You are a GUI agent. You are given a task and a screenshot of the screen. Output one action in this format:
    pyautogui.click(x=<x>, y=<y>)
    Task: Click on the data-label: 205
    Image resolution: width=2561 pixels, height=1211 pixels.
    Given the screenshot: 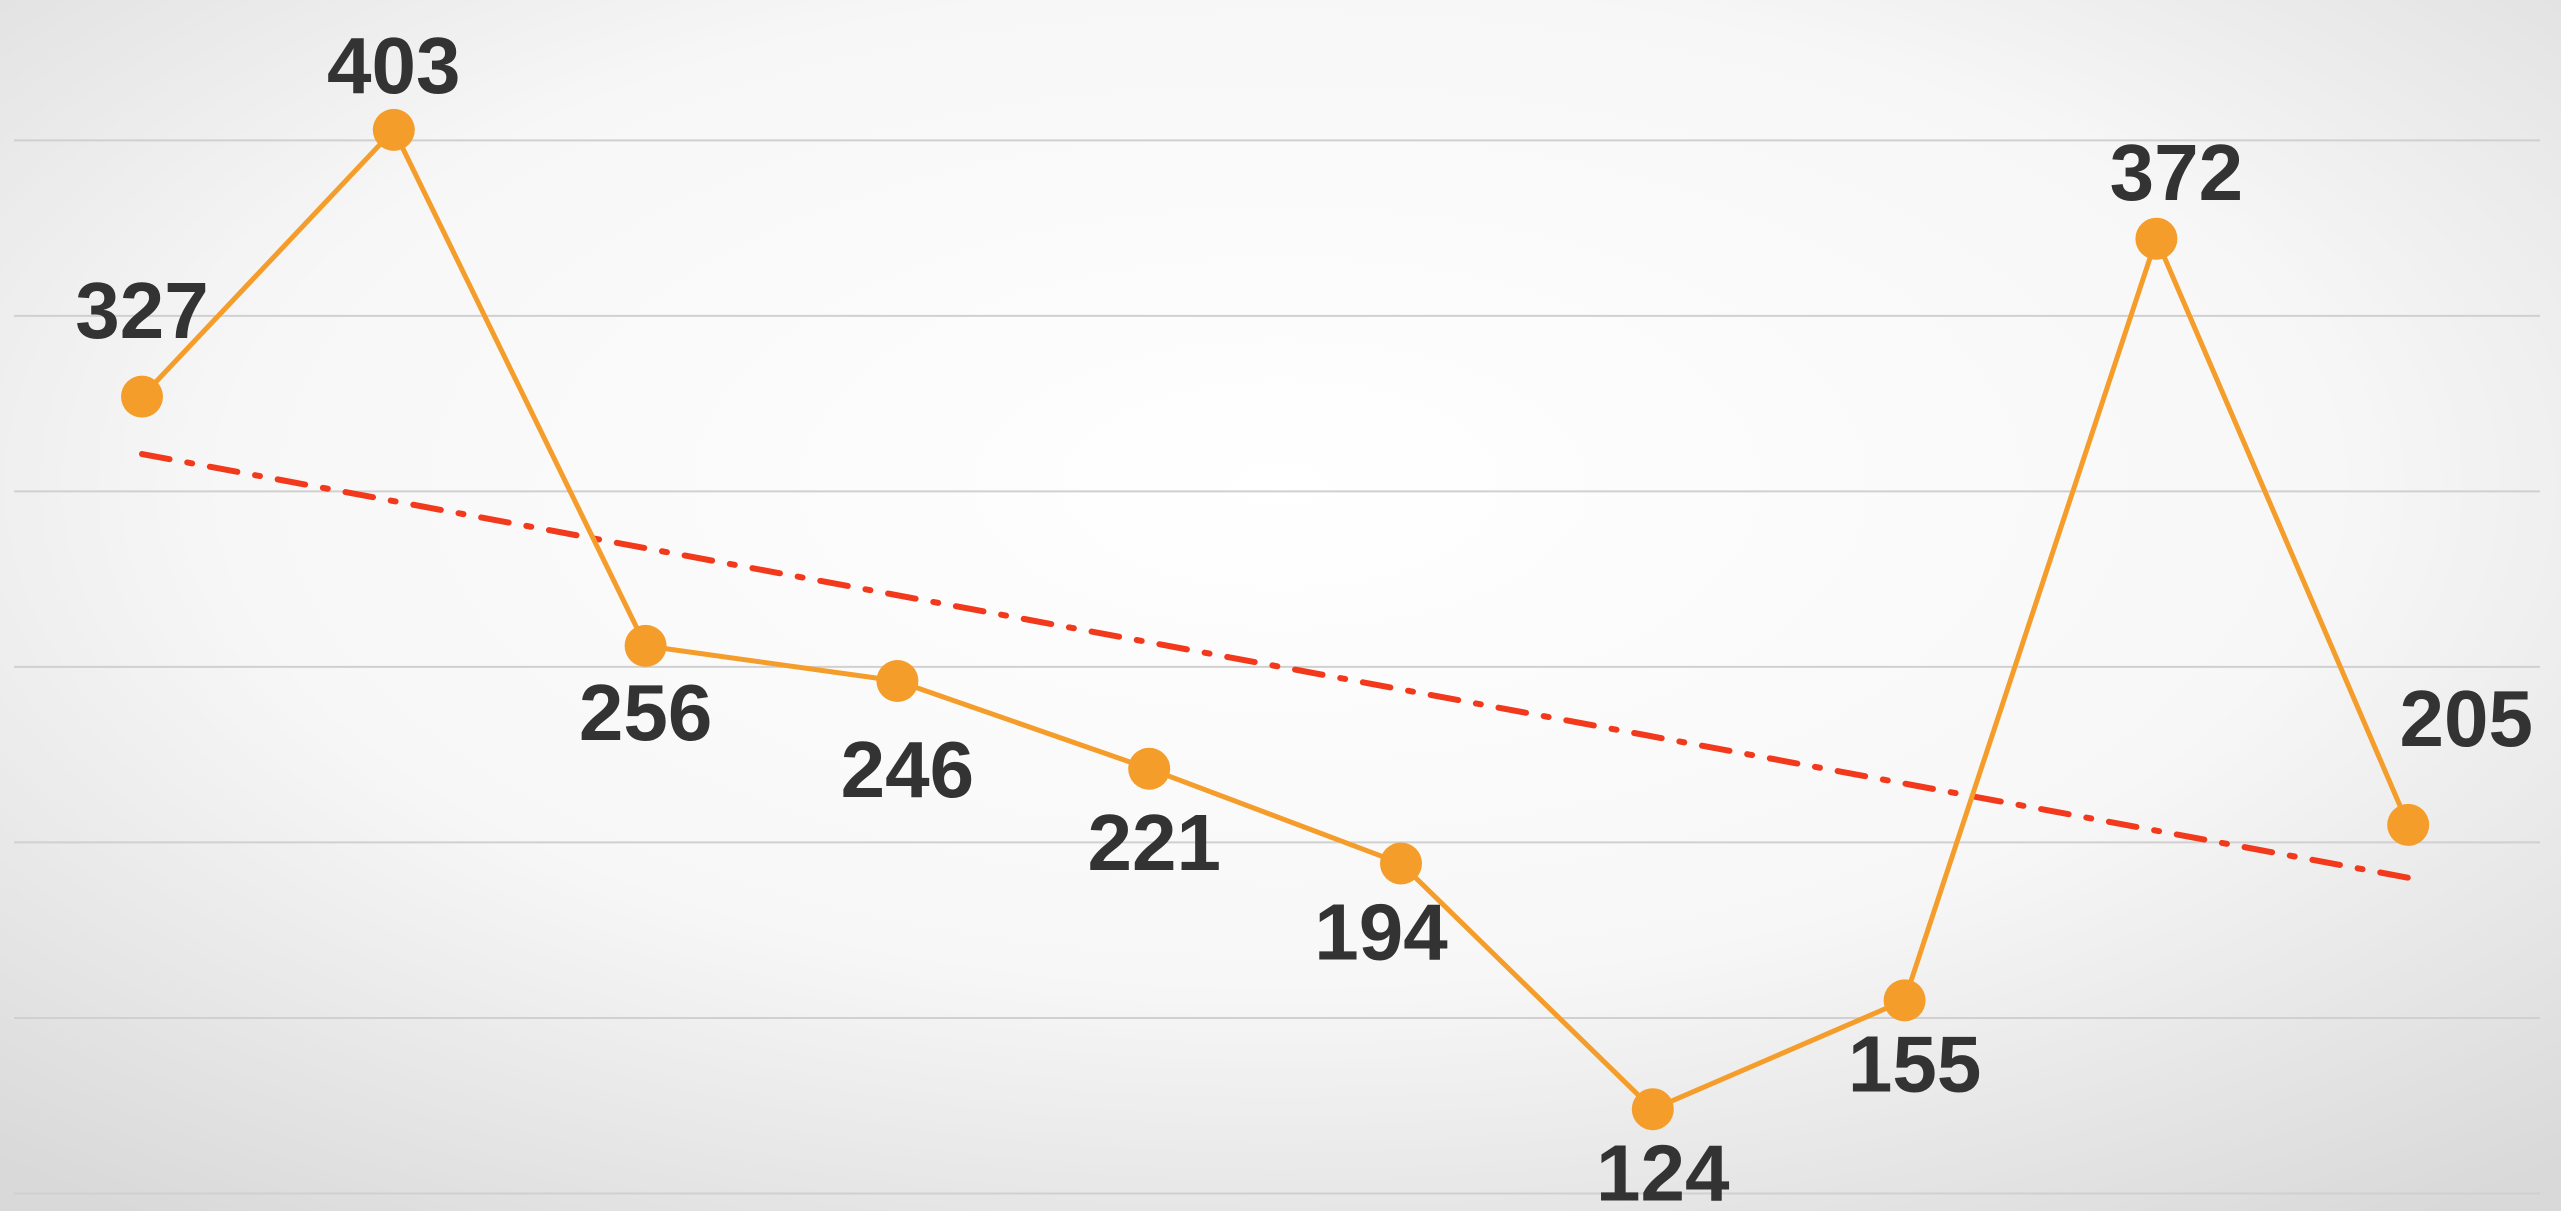 What is the action you would take?
    pyautogui.click(x=2465, y=718)
    